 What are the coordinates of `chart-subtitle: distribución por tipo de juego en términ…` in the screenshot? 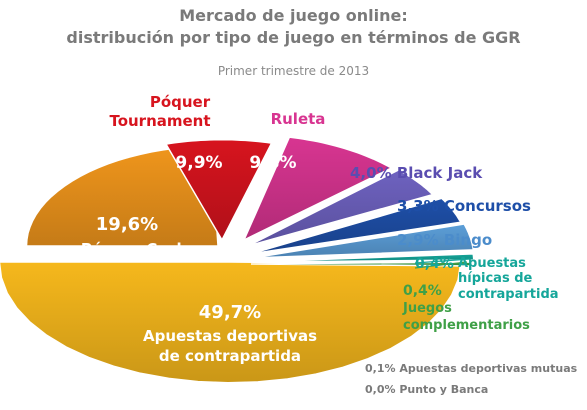 It's located at (293, 37).